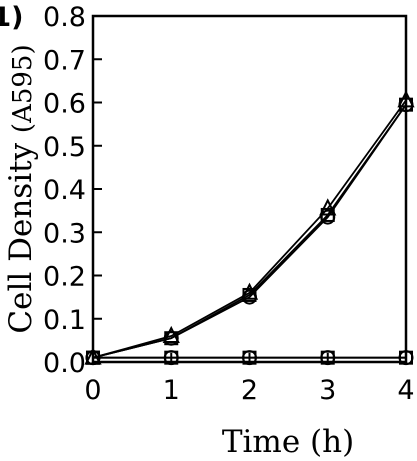 Image resolution: width=417 pixels, height=461 pixels. What do you see at coordinates (249, 390) in the screenshot?
I see `x-tick-label: 2` at bounding box center [249, 390].